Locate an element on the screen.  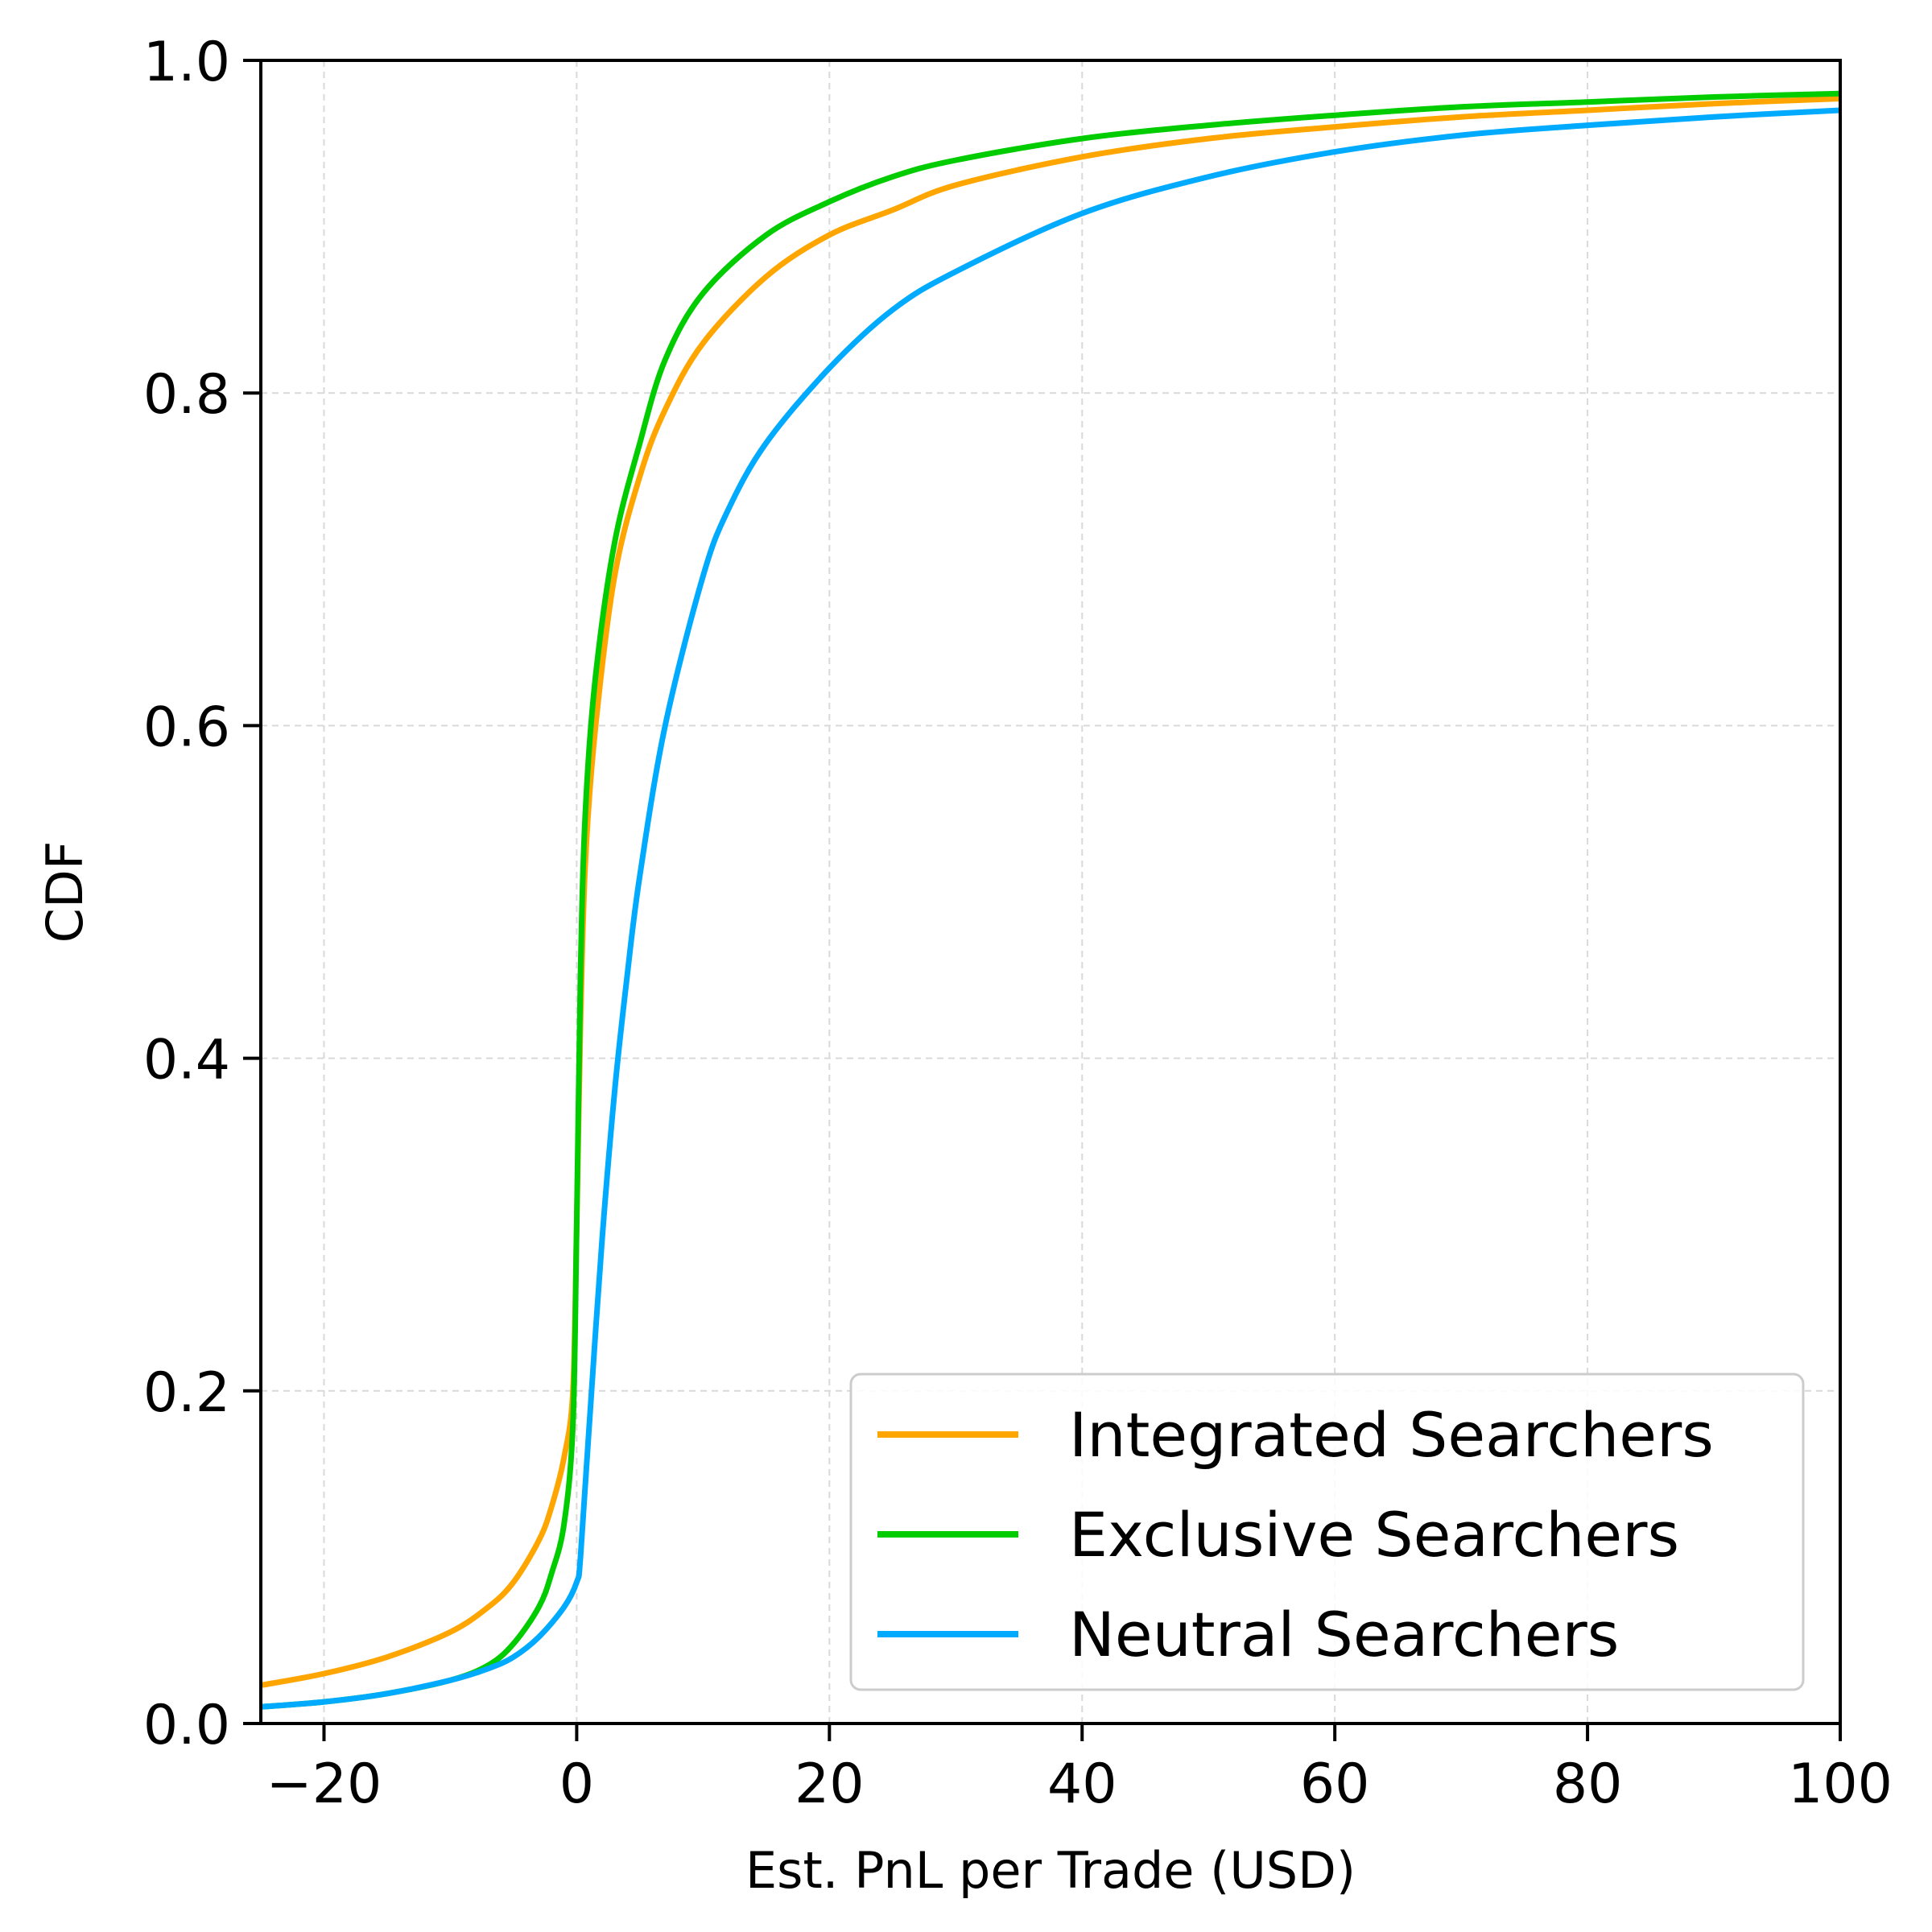
x-tick-label: 60 is located at coordinates (1335, 1784).